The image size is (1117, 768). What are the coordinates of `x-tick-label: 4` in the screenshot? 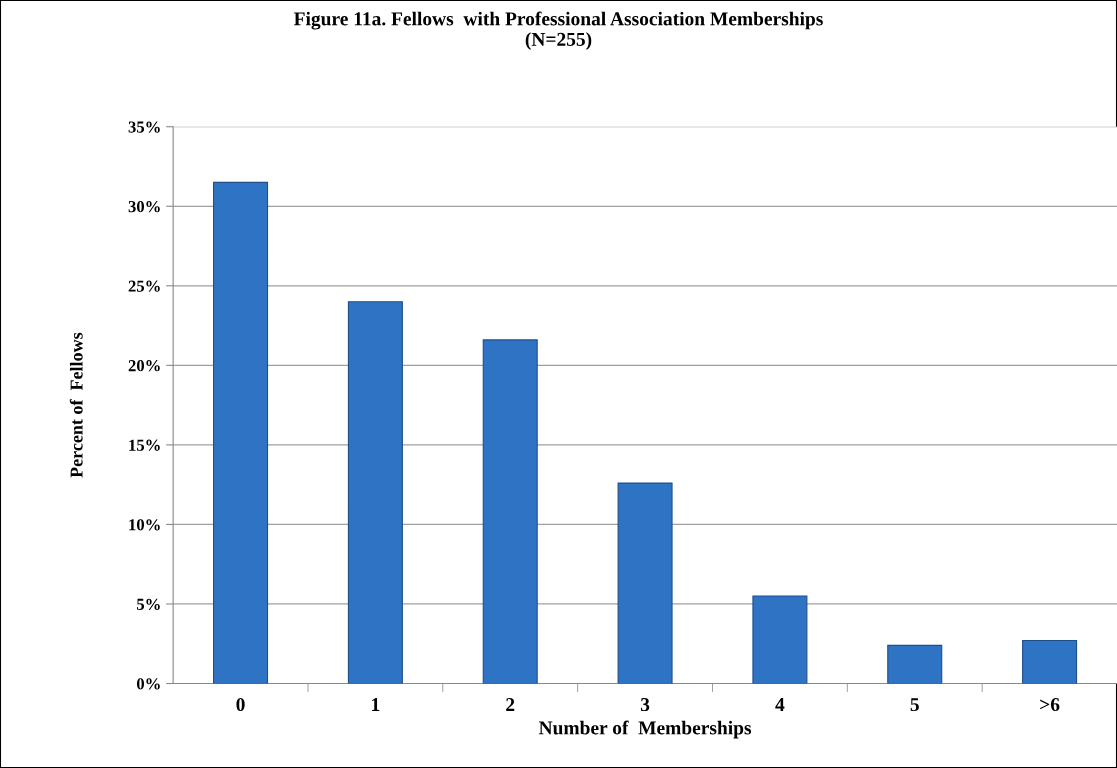 It's located at (780, 704).